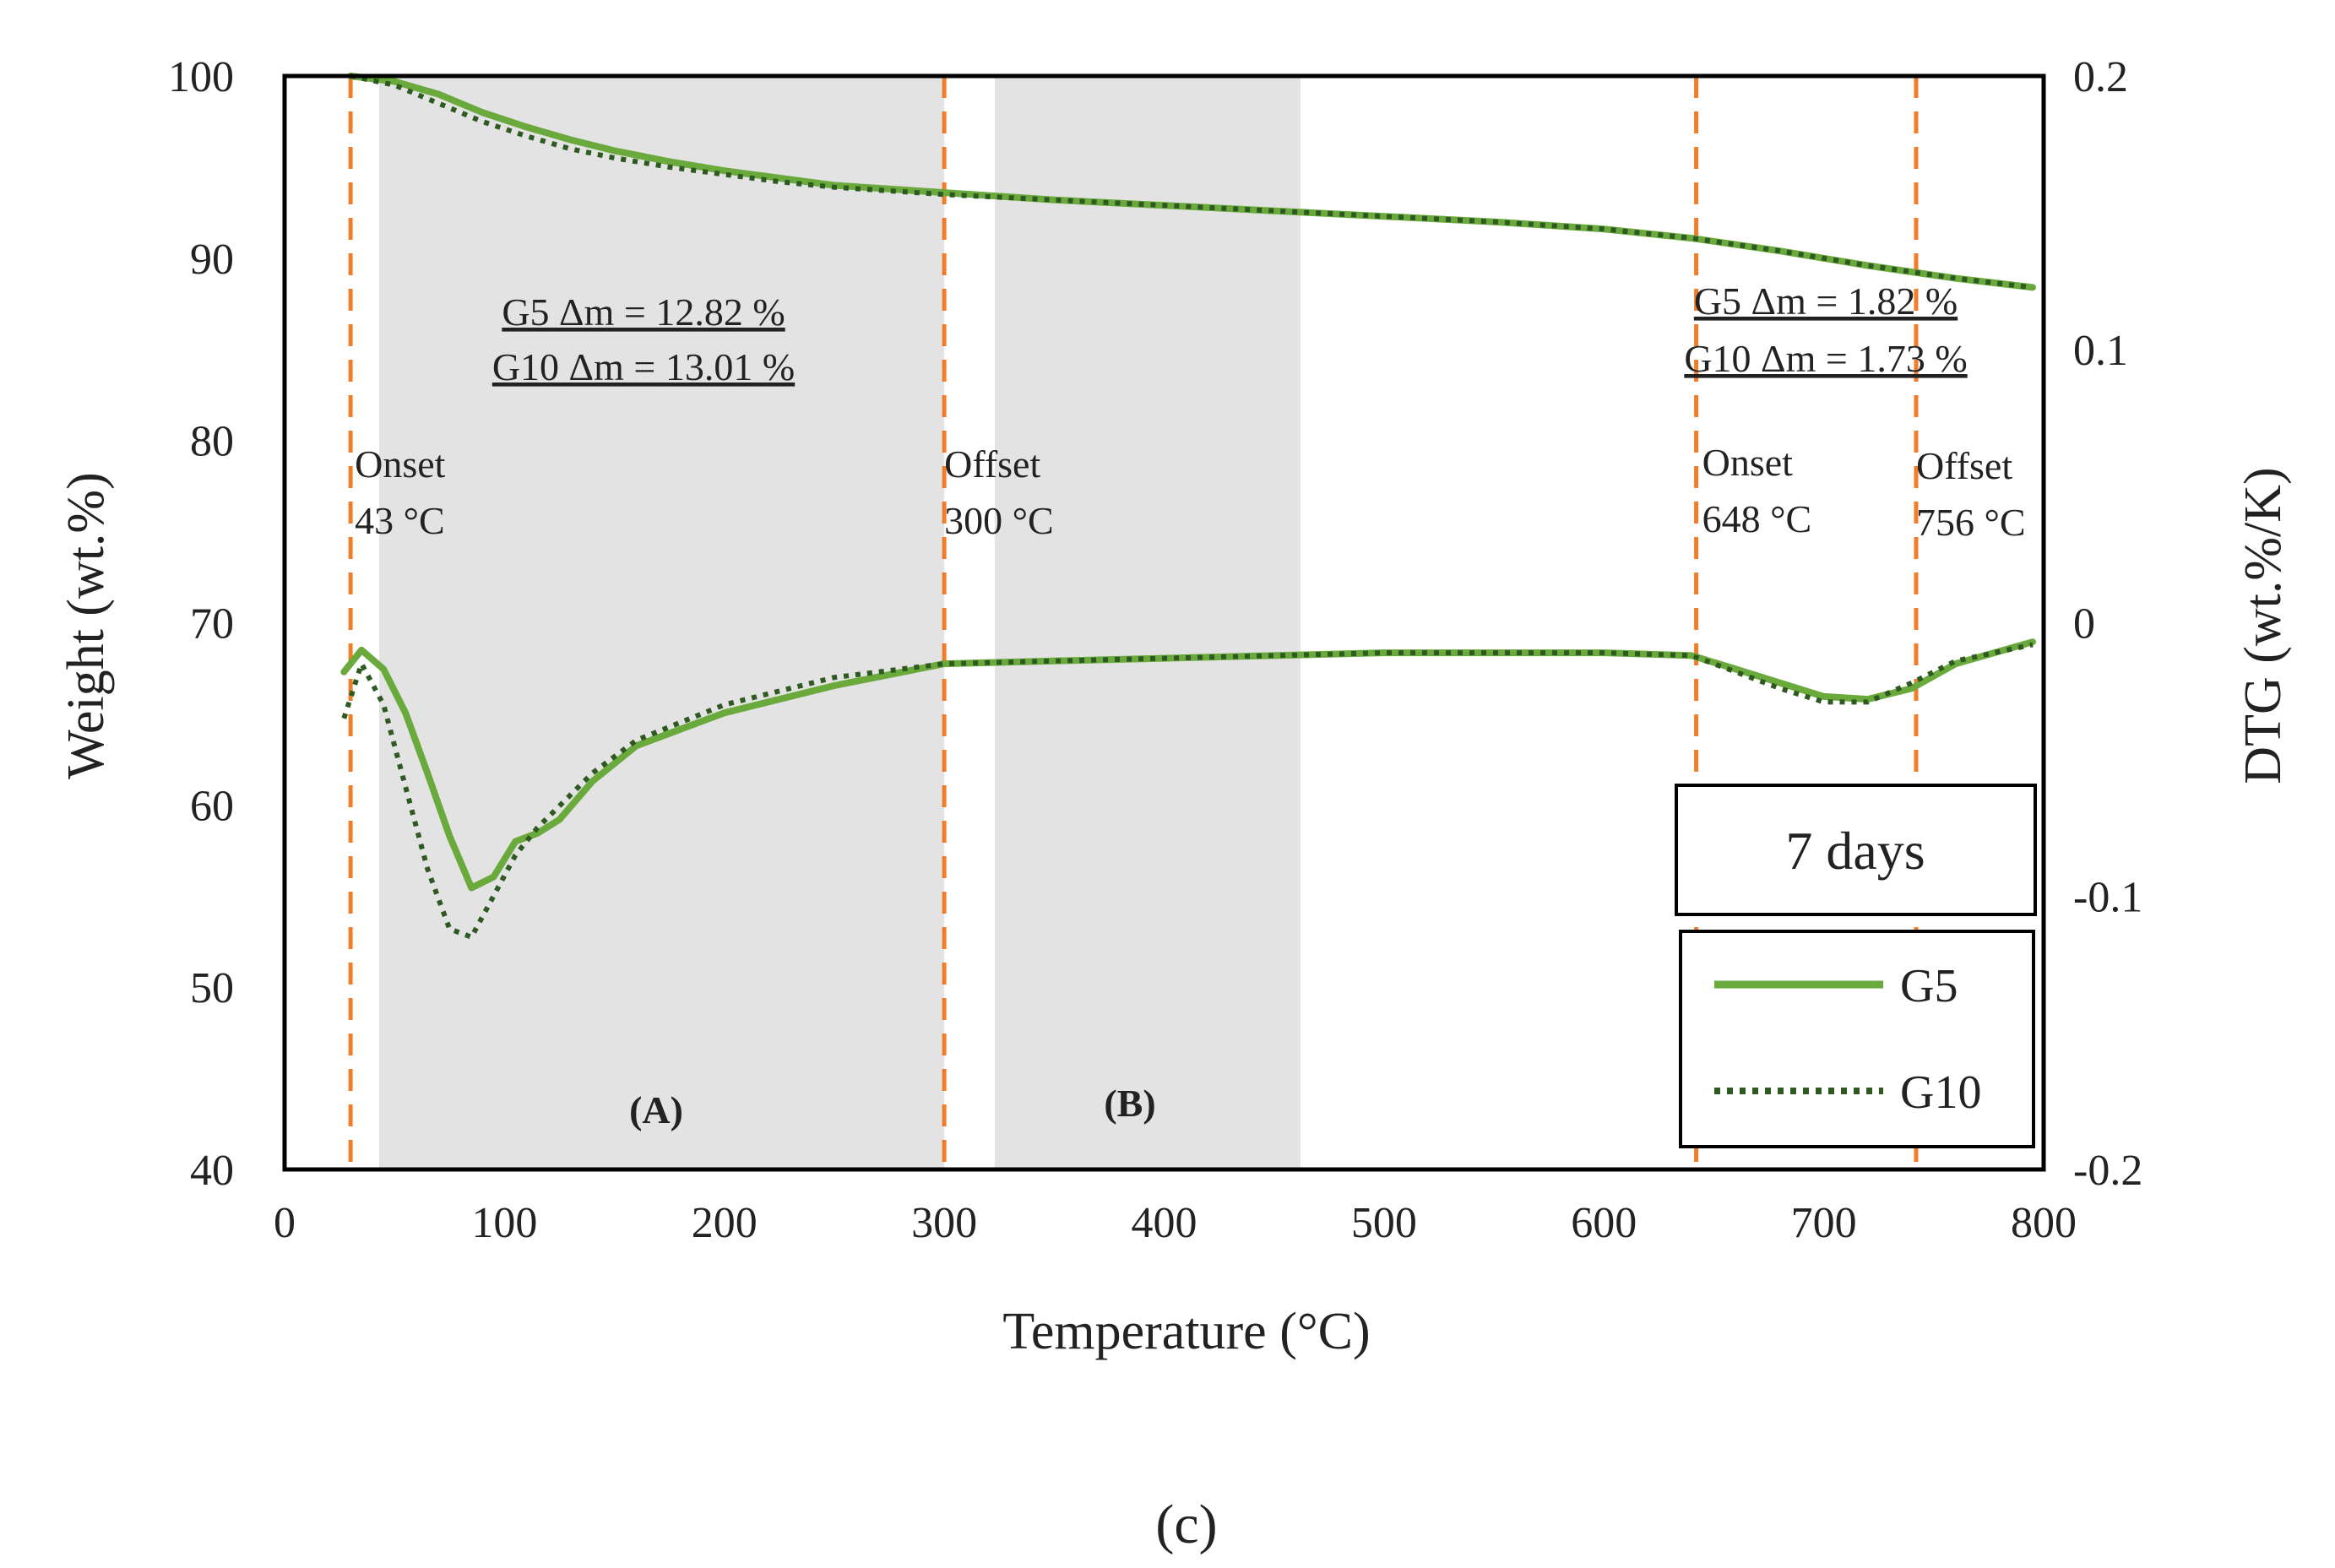 The height and width of the screenshot is (1568, 2335). I want to click on legend-label-g10: G10, so click(1940, 1092).